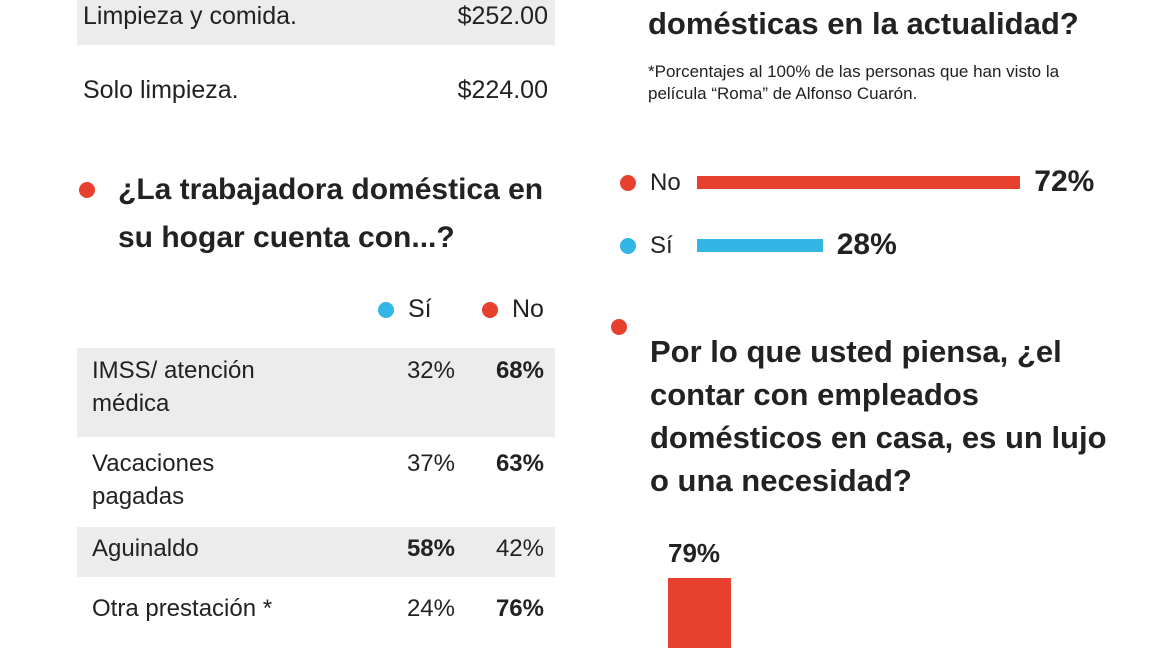 The image size is (1152, 648). Describe the element at coordinates (173, 387) in the screenshot. I see `row-label: IMSS/ atención médica` at that location.